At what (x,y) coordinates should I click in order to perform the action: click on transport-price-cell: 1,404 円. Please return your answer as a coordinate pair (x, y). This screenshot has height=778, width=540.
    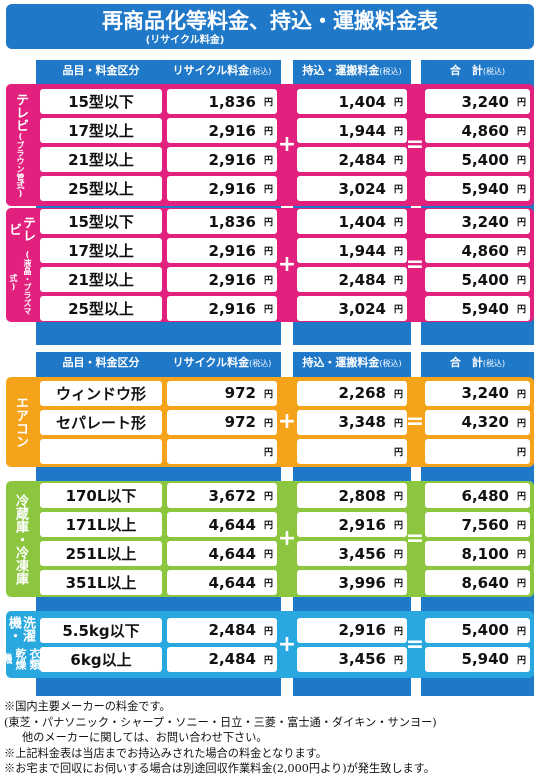
    Looking at the image, I should click on (352, 221).